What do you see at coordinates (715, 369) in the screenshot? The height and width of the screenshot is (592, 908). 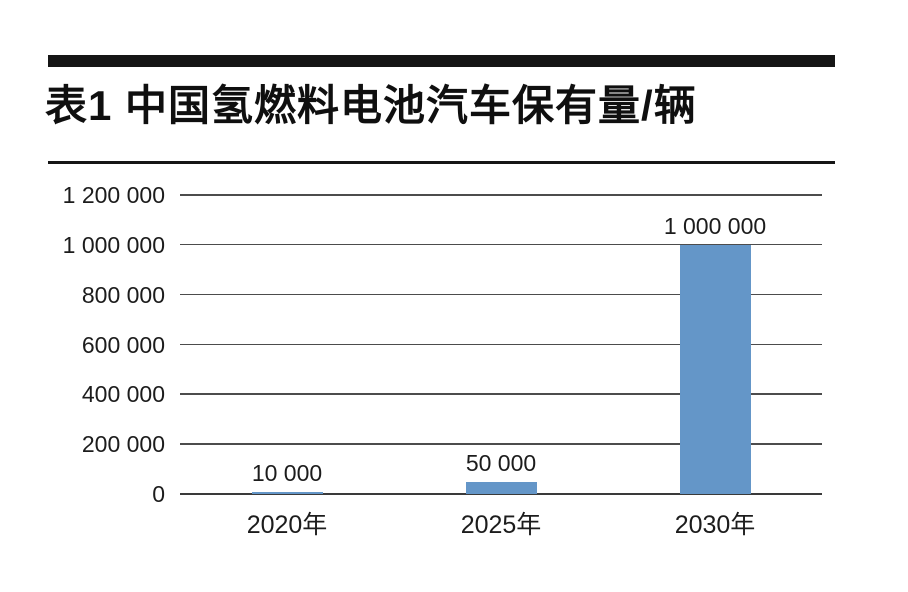 I see `bar-2030` at bounding box center [715, 369].